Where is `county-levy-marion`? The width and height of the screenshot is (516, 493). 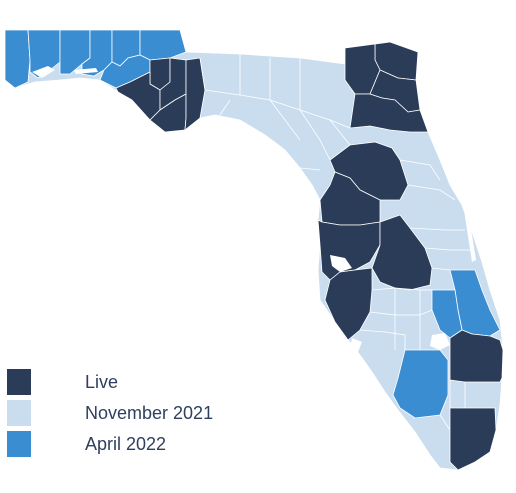
county-levy-marion is located at coordinates (369, 171).